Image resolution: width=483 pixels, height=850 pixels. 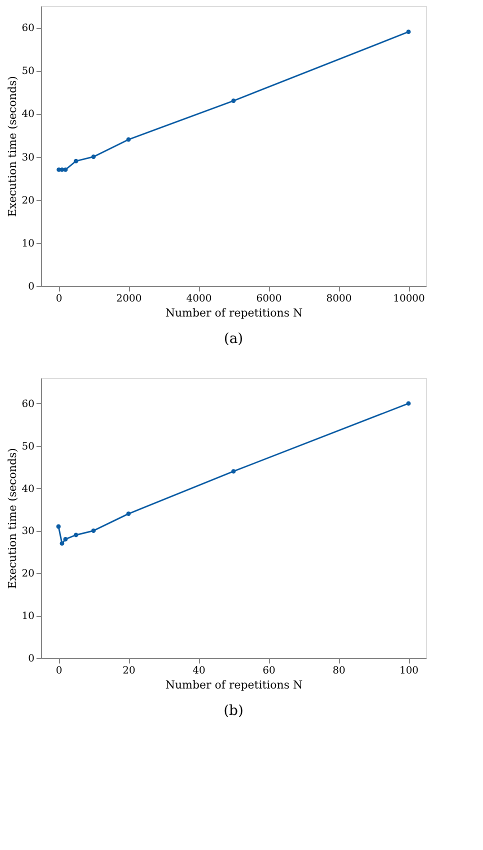 I want to click on x-tick-label: 2000, so click(x=129, y=299).